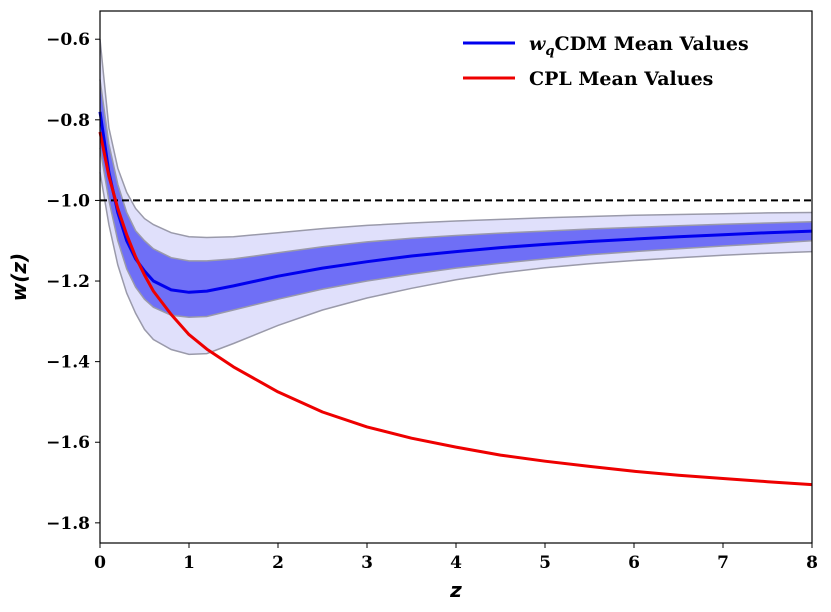  Describe the element at coordinates (545, 563) in the screenshot. I see `x-tick-label: 5` at that location.